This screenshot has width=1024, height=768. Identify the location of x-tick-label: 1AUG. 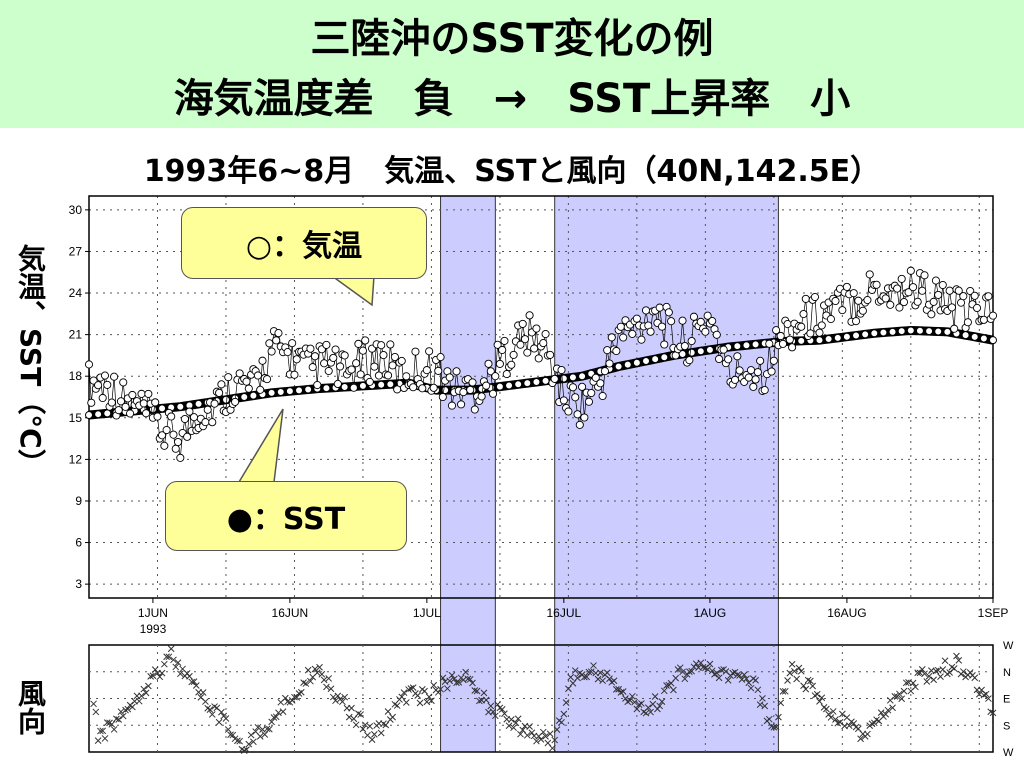
(710, 613).